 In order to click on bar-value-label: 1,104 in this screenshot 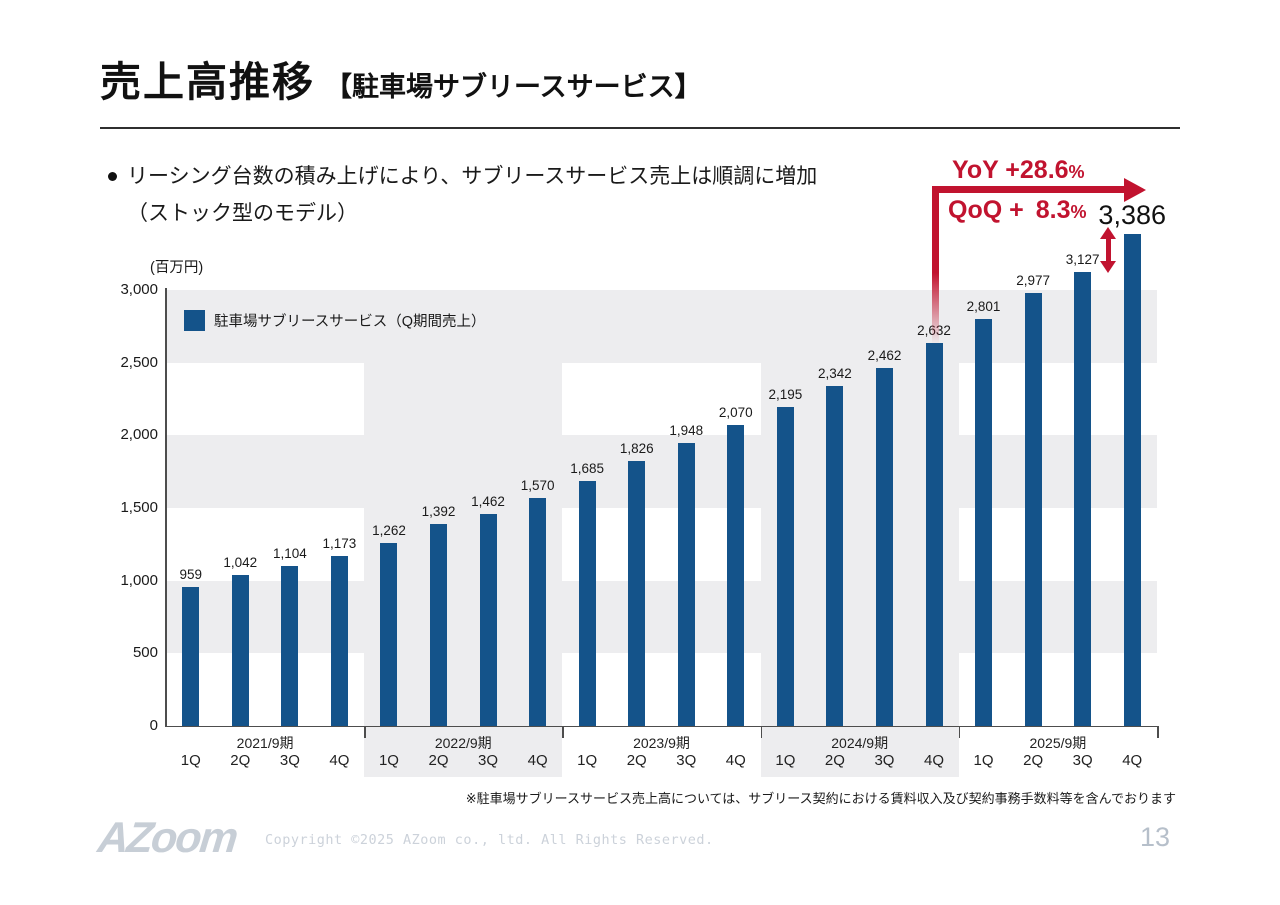, I will do `click(289, 553)`.